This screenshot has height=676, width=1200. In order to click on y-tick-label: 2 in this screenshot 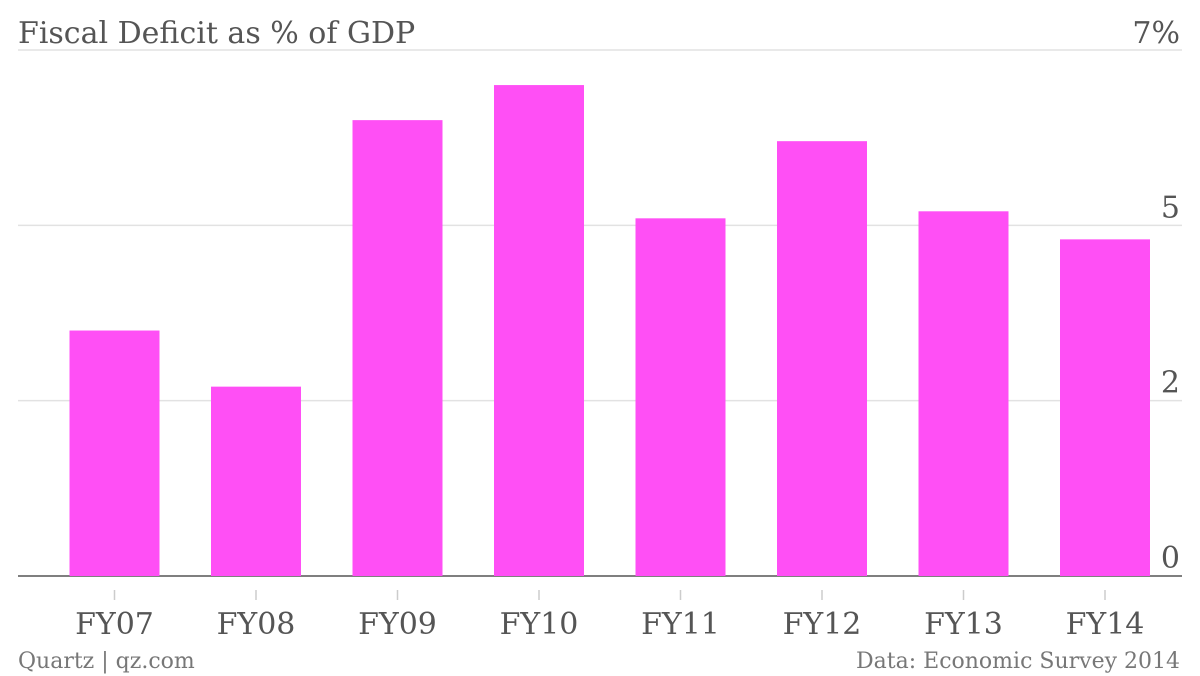, I will do `click(1170, 383)`.